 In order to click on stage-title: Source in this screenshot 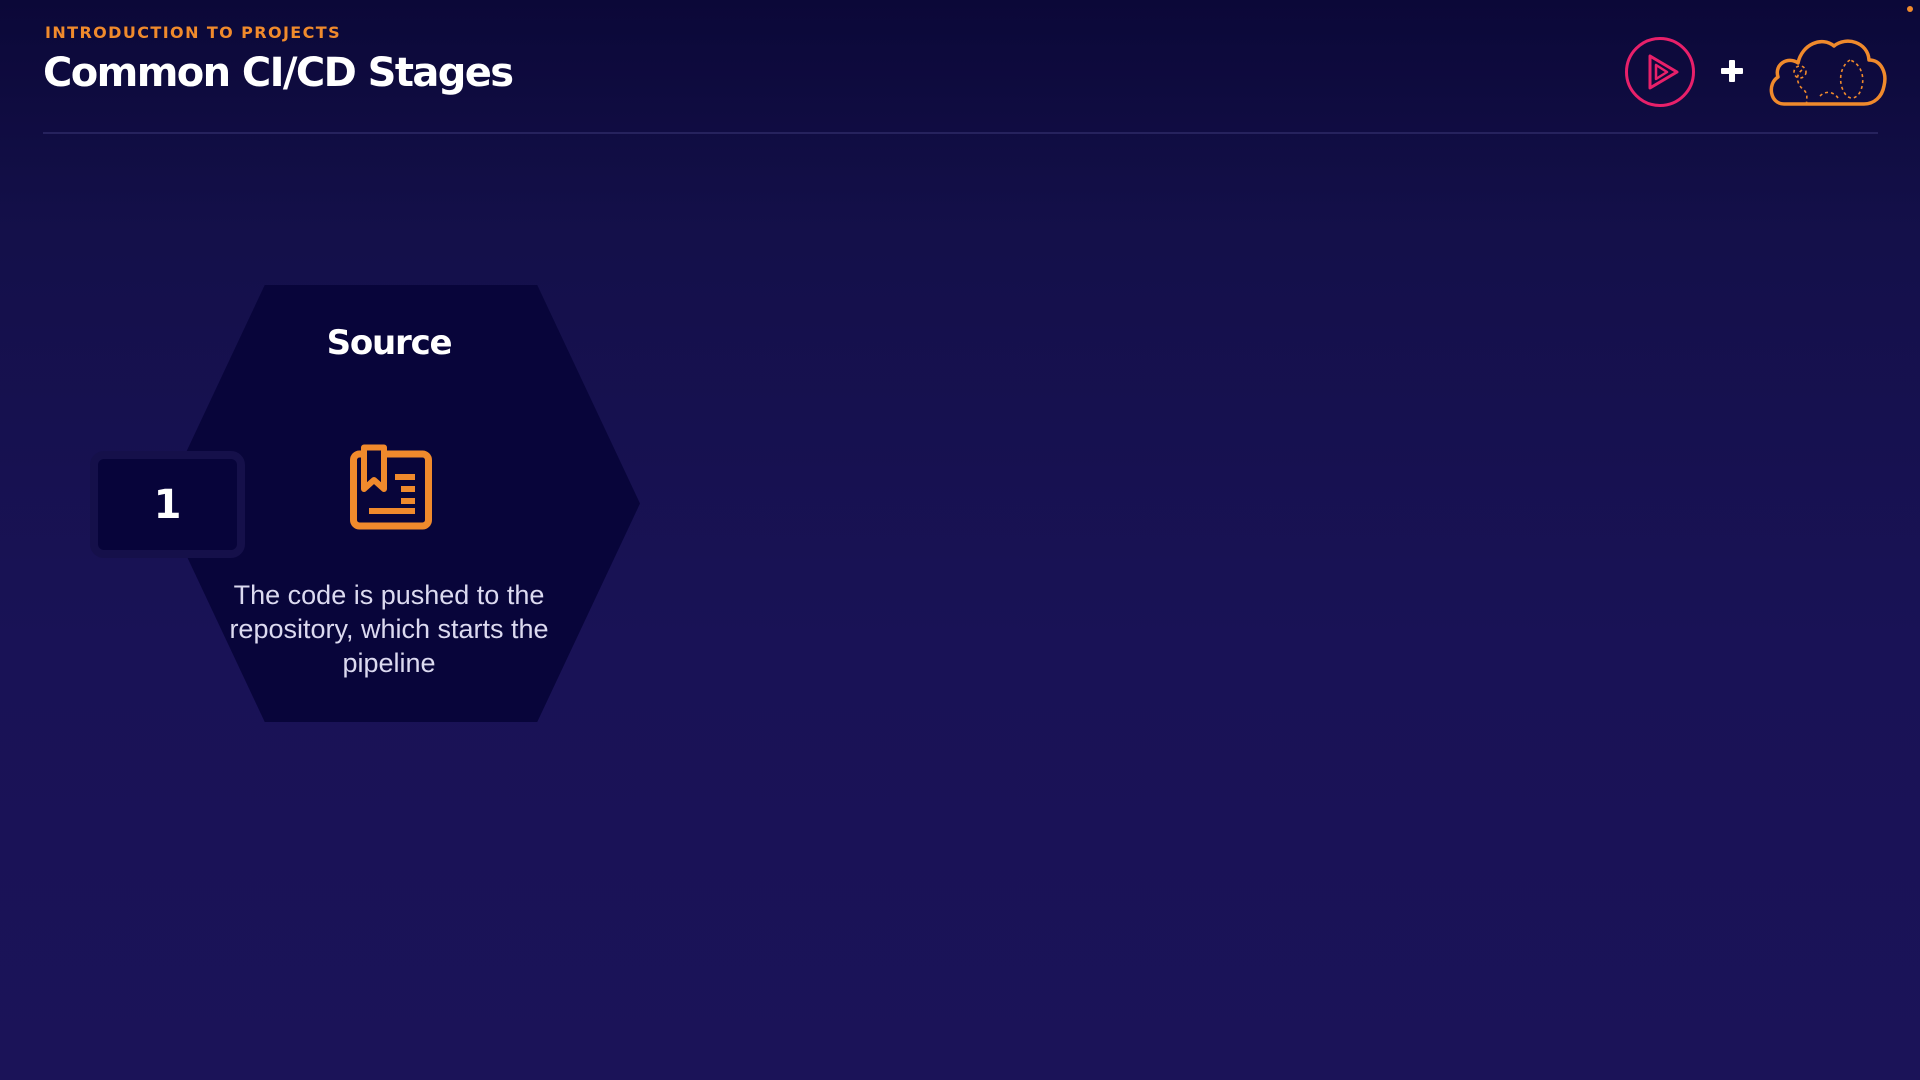, I will do `click(389, 343)`.